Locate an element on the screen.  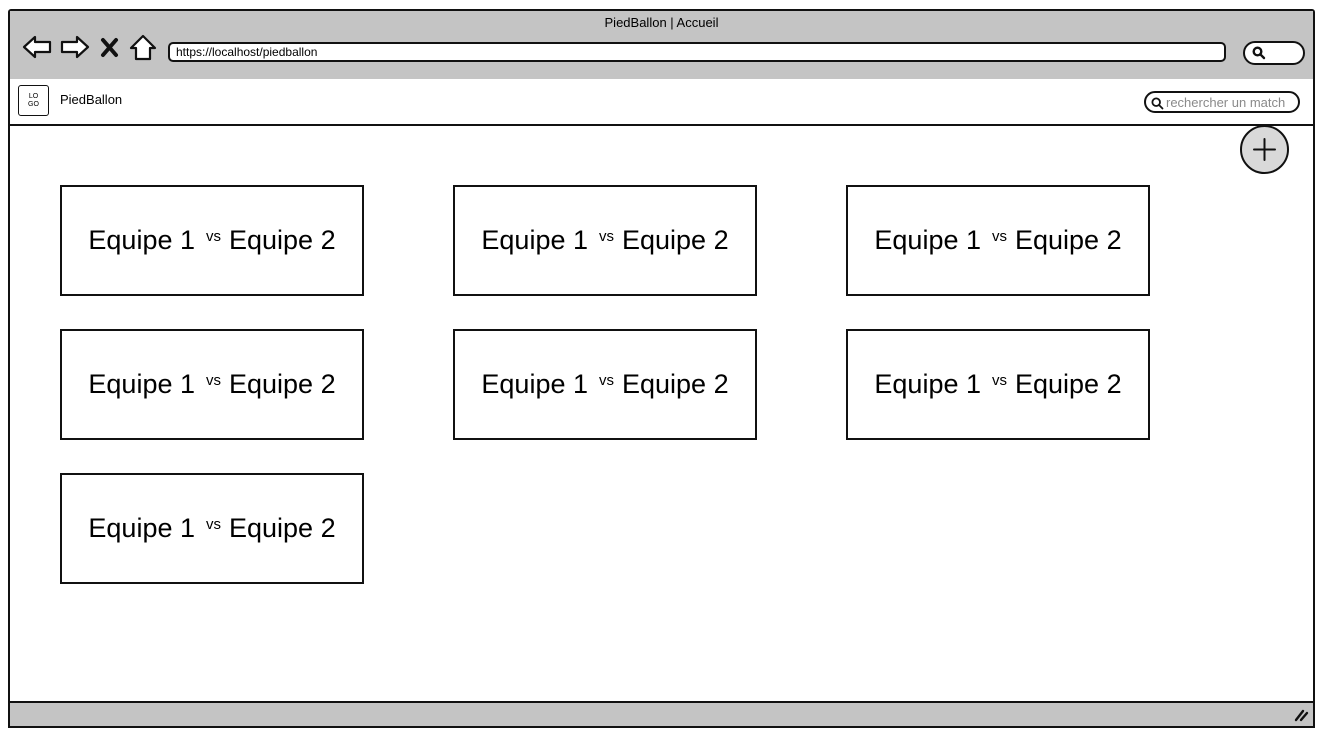
status-bar-wrap is located at coordinates (661, 714).